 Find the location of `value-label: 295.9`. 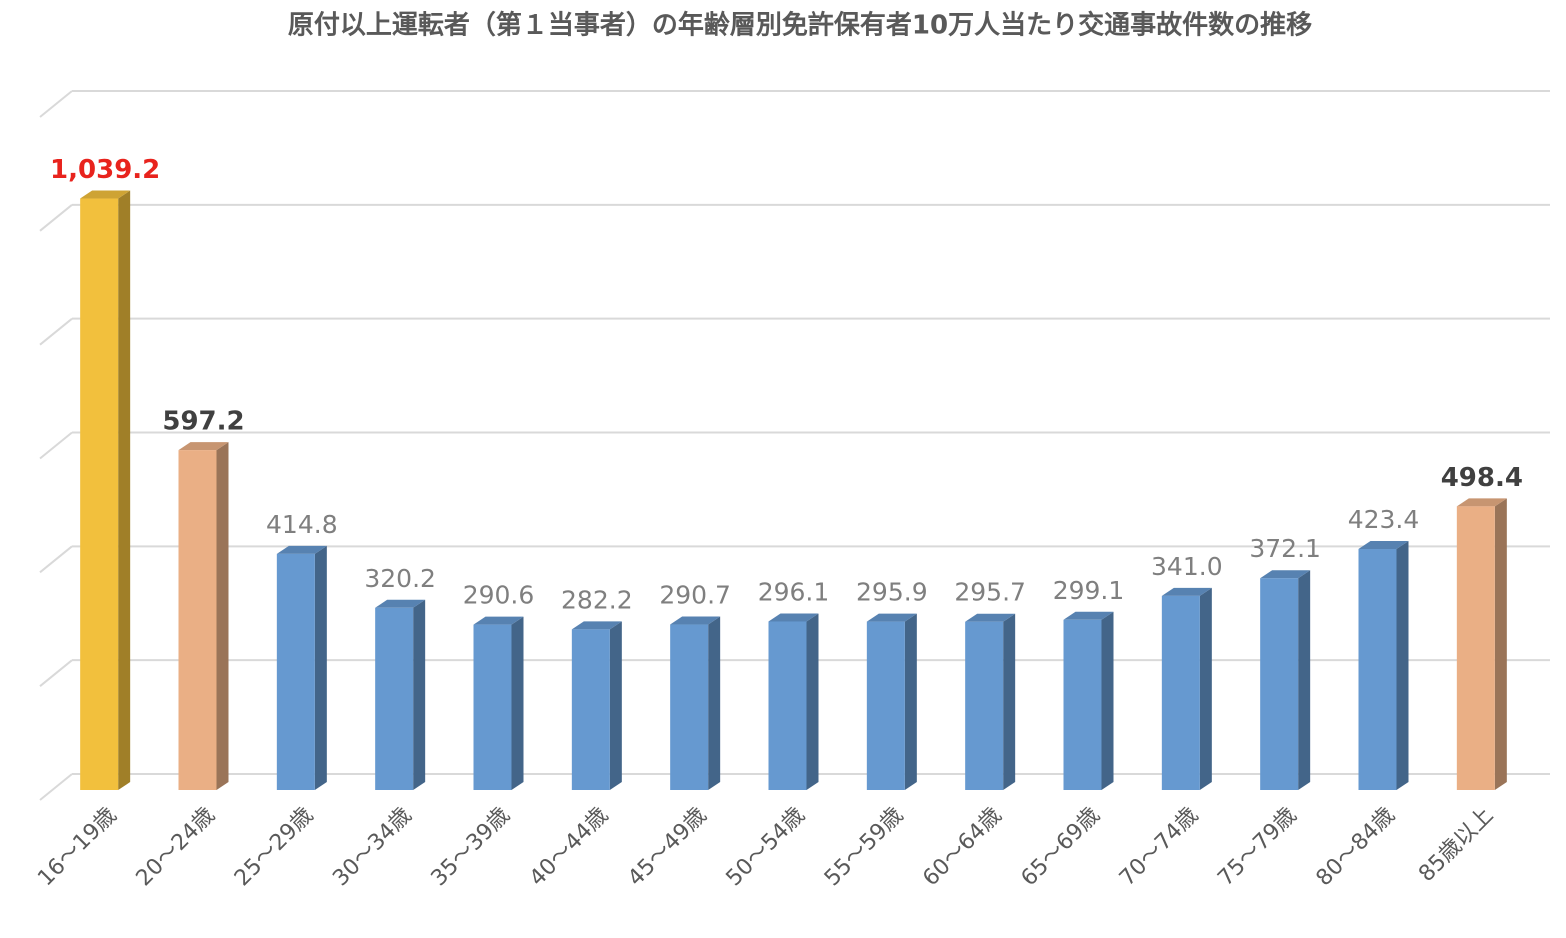

value-label: 295.9 is located at coordinates (892, 592).